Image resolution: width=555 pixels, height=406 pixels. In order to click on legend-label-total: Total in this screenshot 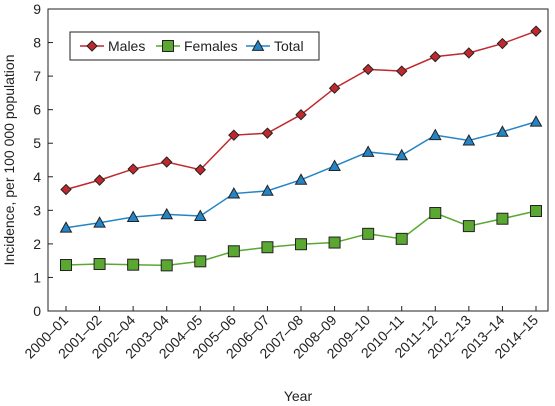, I will do `click(289, 46)`.